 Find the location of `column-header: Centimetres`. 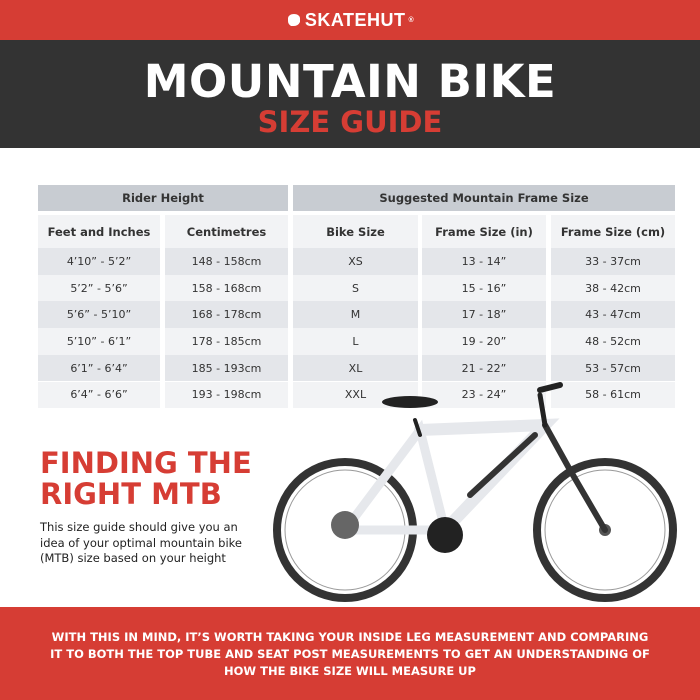

column-header: Centimetres is located at coordinates (226, 231).